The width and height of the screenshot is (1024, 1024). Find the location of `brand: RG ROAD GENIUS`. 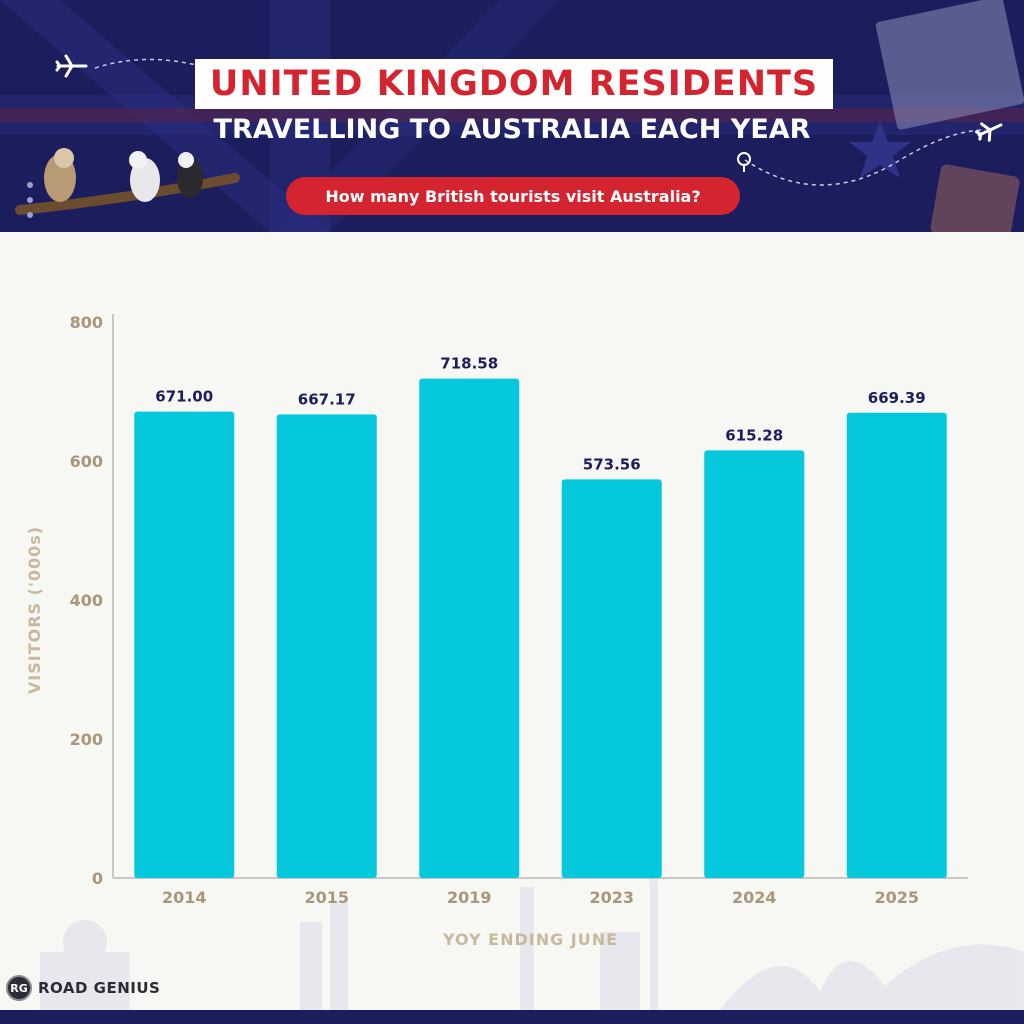

brand: RG ROAD GENIUS is located at coordinates (83, 988).